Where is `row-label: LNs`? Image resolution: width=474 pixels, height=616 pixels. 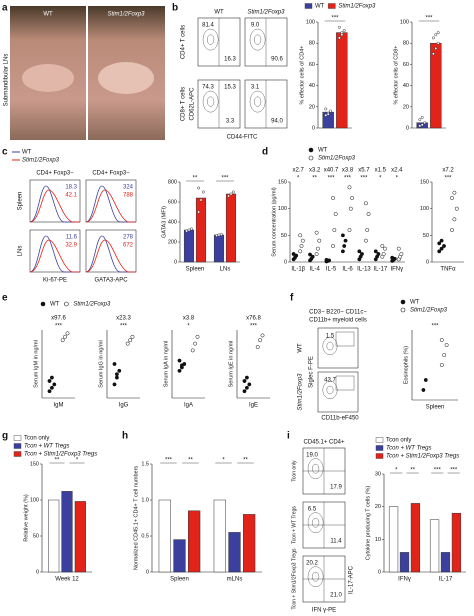
row-label: LNs is located at coordinates (21, 251).